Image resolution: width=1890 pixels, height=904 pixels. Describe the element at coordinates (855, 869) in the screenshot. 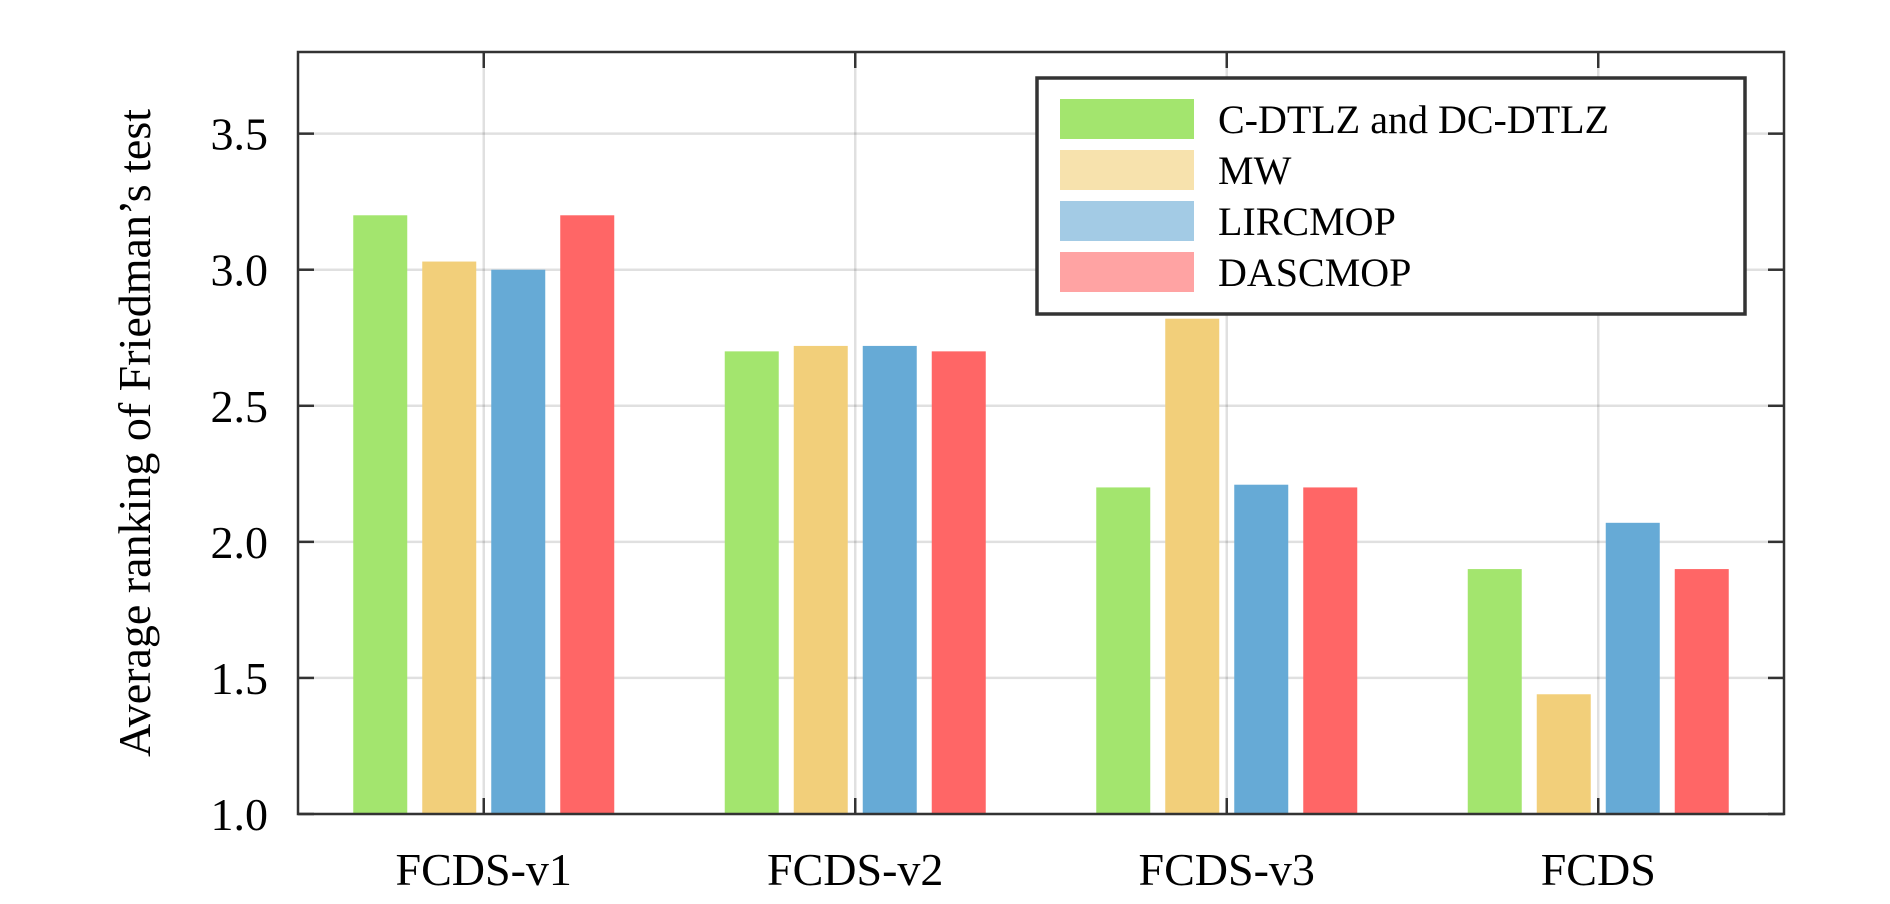

I see `x-tick-label: FCDS-v2` at that location.